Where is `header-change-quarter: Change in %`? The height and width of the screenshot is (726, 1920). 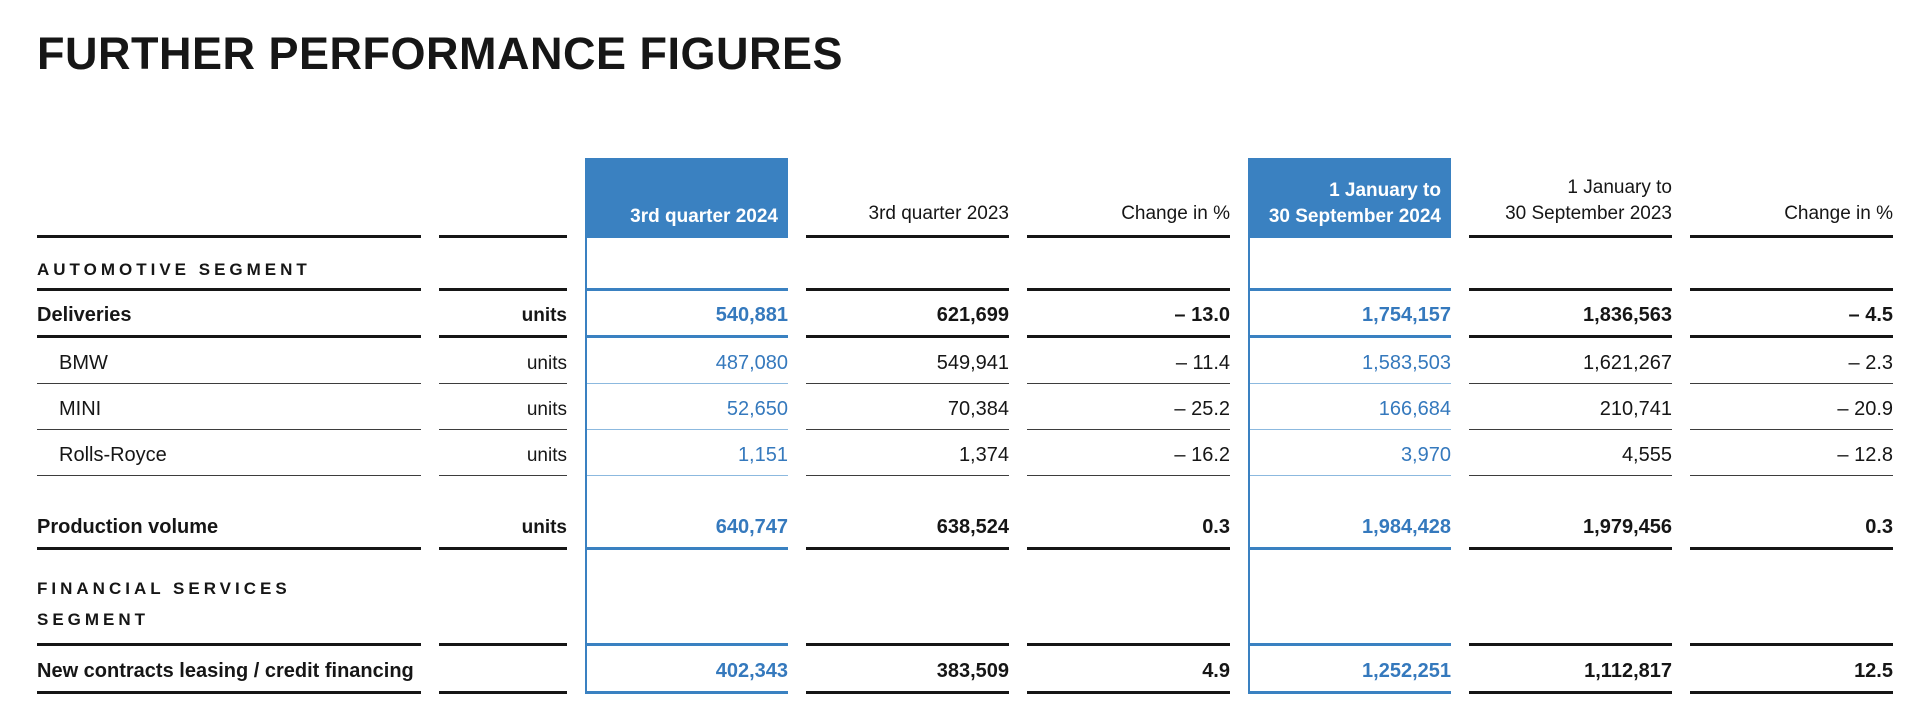 header-change-quarter: Change in % is located at coordinates (1128, 198).